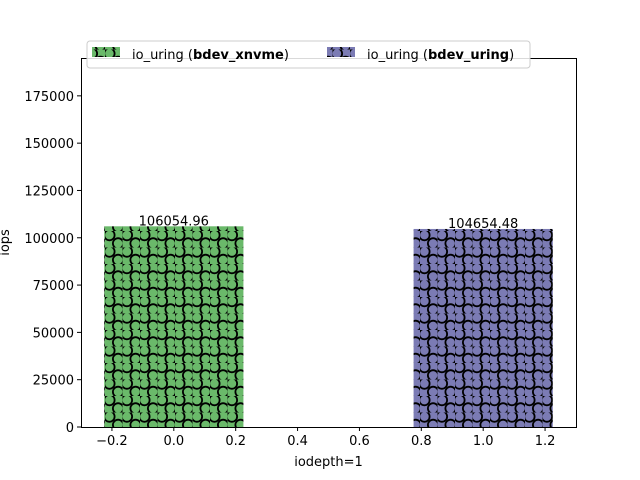 The height and width of the screenshot is (480, 640). I want to click on x-tick-label: 0.0, so click(173, 441).